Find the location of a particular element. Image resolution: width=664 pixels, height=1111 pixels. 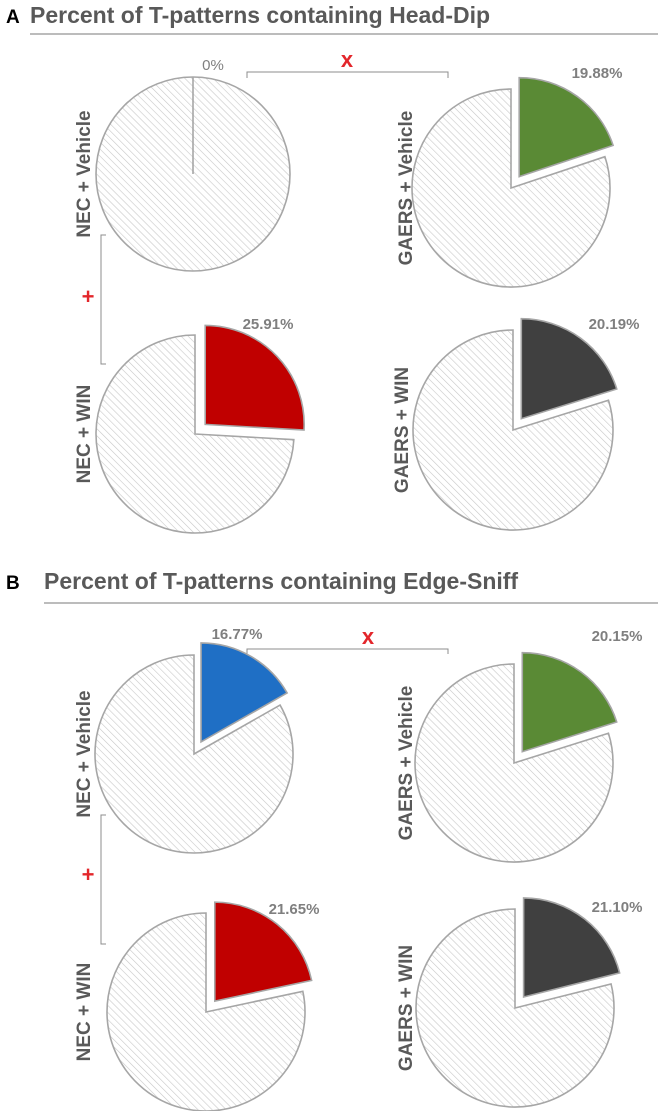

pie-a-0: 0% NEC + Vehicle is located at coordinates (182, 164).